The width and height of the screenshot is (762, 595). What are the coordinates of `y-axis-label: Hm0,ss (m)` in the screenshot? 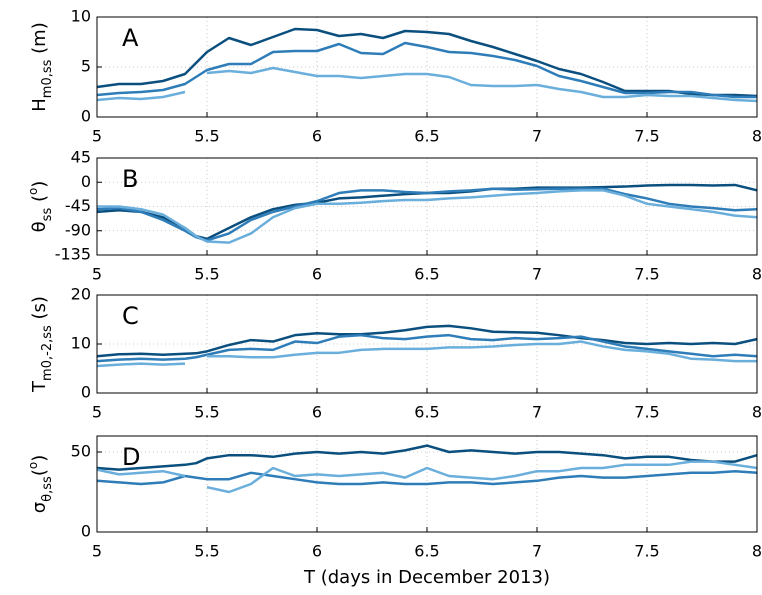 It's located at (42, 66).